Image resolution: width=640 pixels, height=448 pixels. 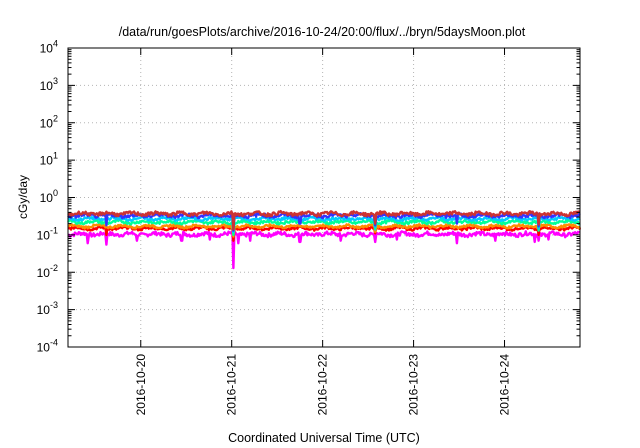 What do you see at coordinates (49, 47) in the screenshot?
I see `y-tick-label: 10⁴` at bounding box center [49, 47].